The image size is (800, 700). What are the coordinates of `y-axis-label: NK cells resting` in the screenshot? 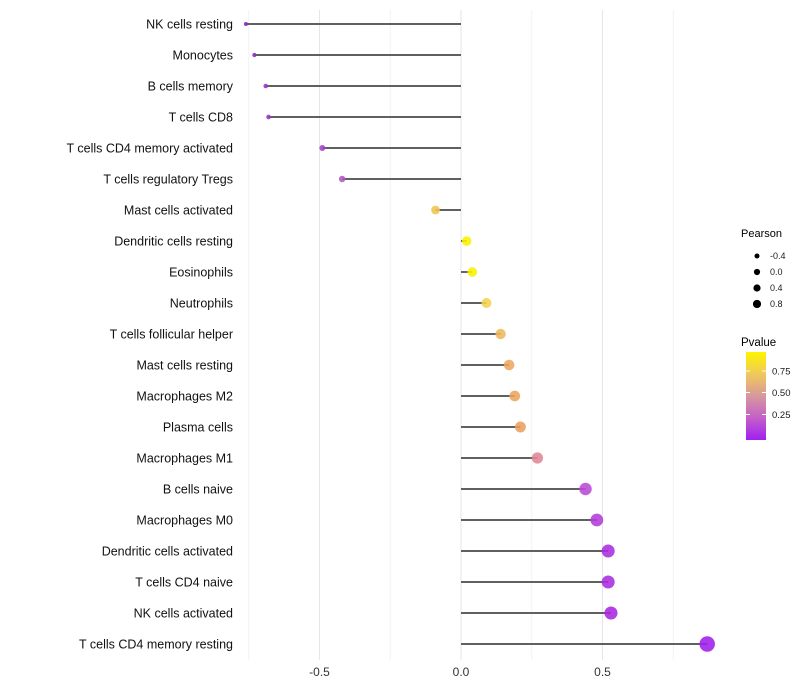 It's located at (189, 25).